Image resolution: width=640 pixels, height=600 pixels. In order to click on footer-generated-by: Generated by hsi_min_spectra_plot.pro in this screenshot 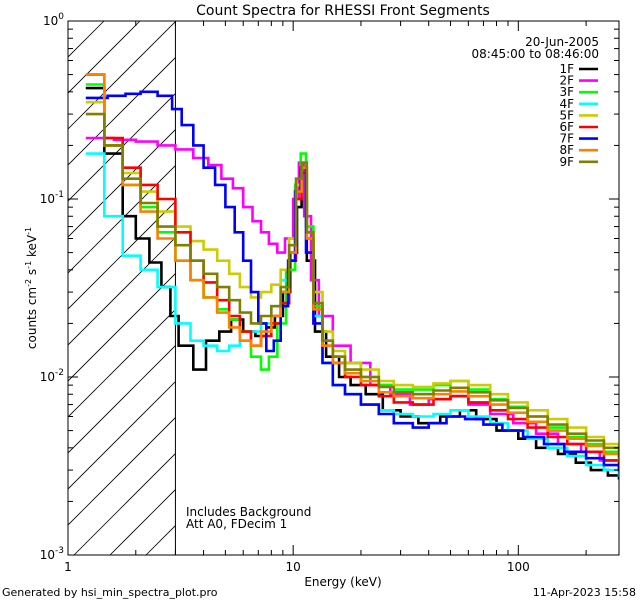, I will do `click(110, 592)`.